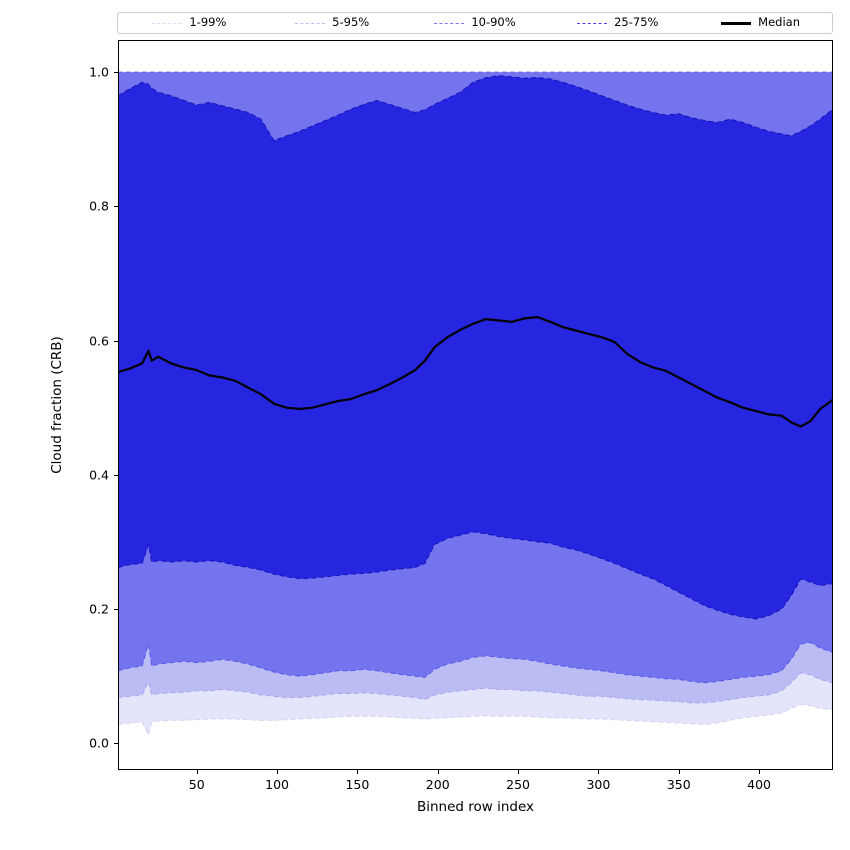 This screenshot has height=850, width=850. I want to click on boundary-high-25-75%, so click(475, 108).